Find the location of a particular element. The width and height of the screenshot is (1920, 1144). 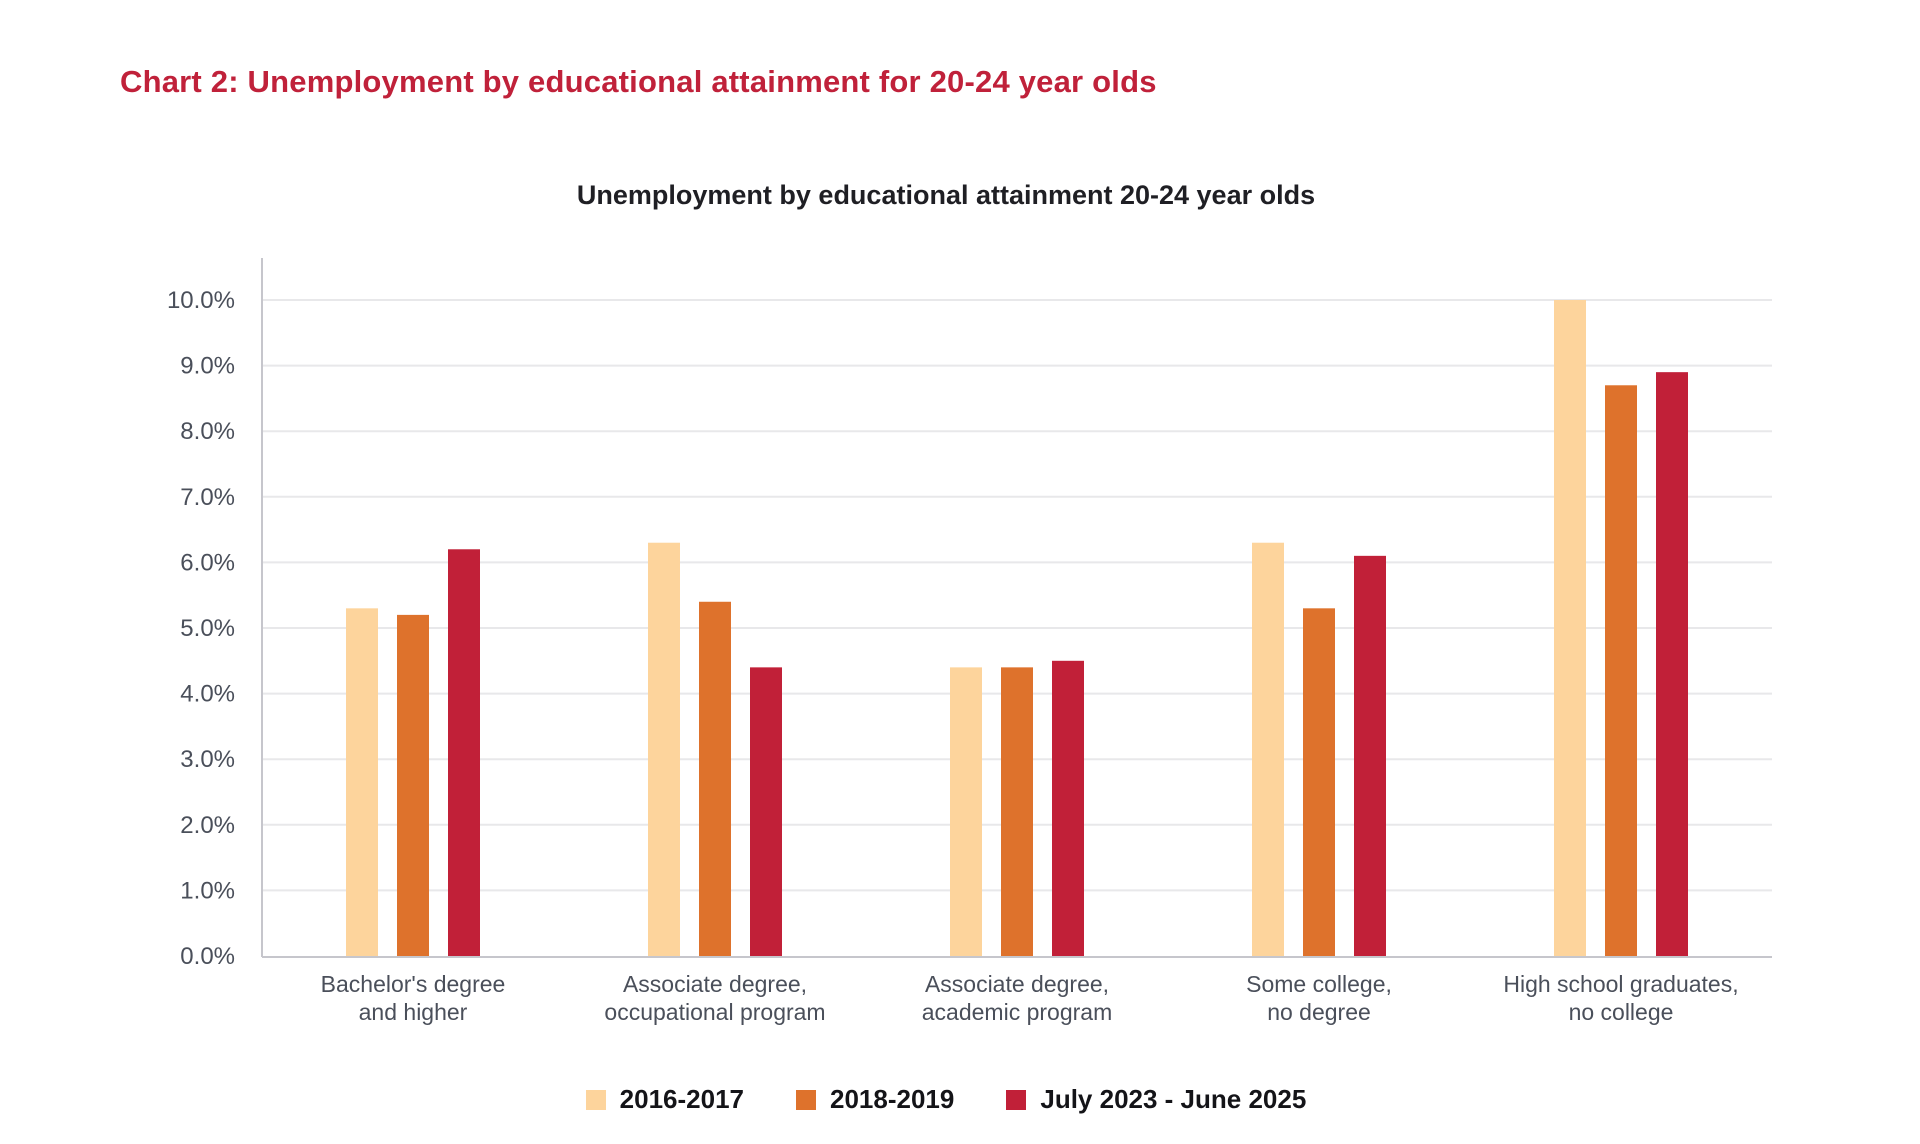

legend-item-2016-2017: 2016-2017 is located at coordinates (665, 1099).